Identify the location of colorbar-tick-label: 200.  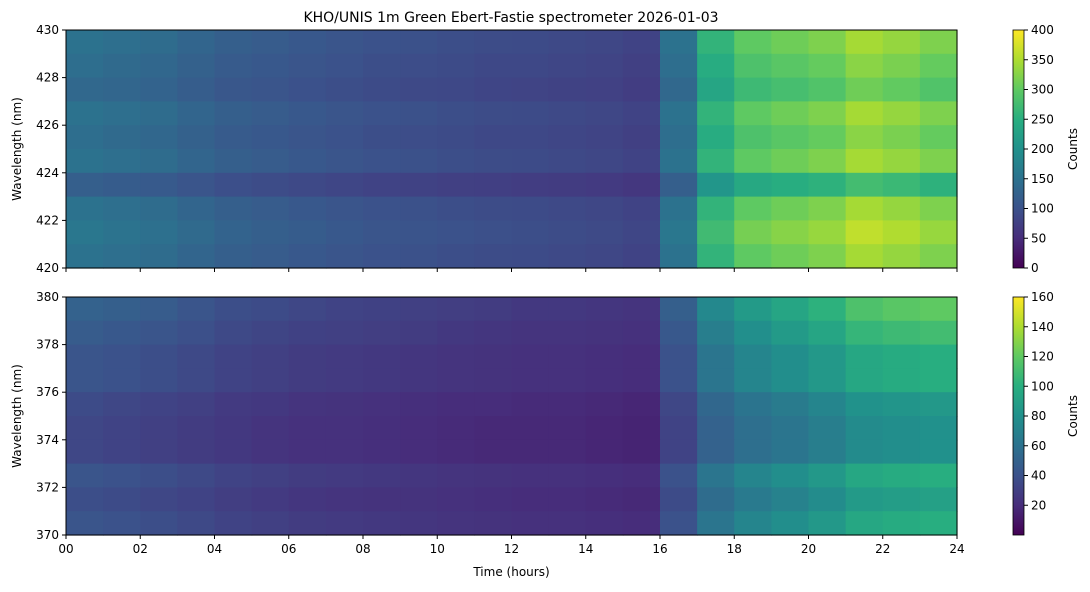
(1042, 149).